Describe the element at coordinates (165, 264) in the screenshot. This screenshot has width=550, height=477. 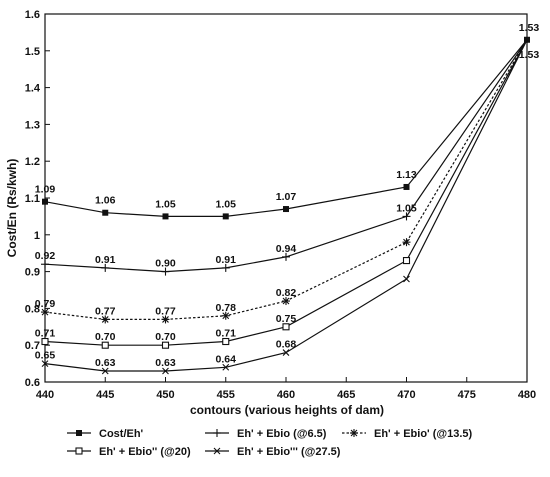
I see `data-label: 0.90` at that location.